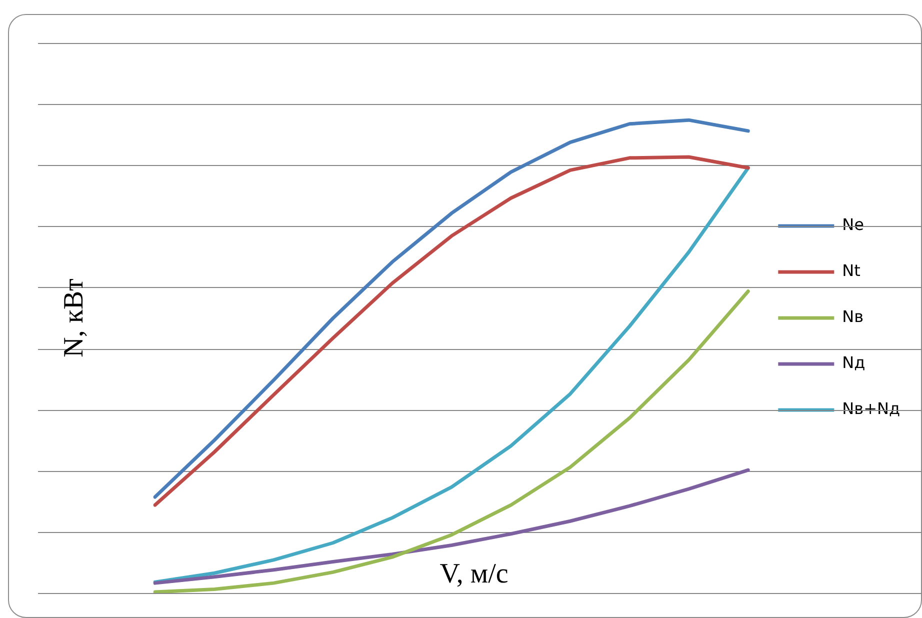  What do you see at coordinates (854, 362) in the screenshot?
I see `legend-label: Nд` at bounding box center [854, 362].